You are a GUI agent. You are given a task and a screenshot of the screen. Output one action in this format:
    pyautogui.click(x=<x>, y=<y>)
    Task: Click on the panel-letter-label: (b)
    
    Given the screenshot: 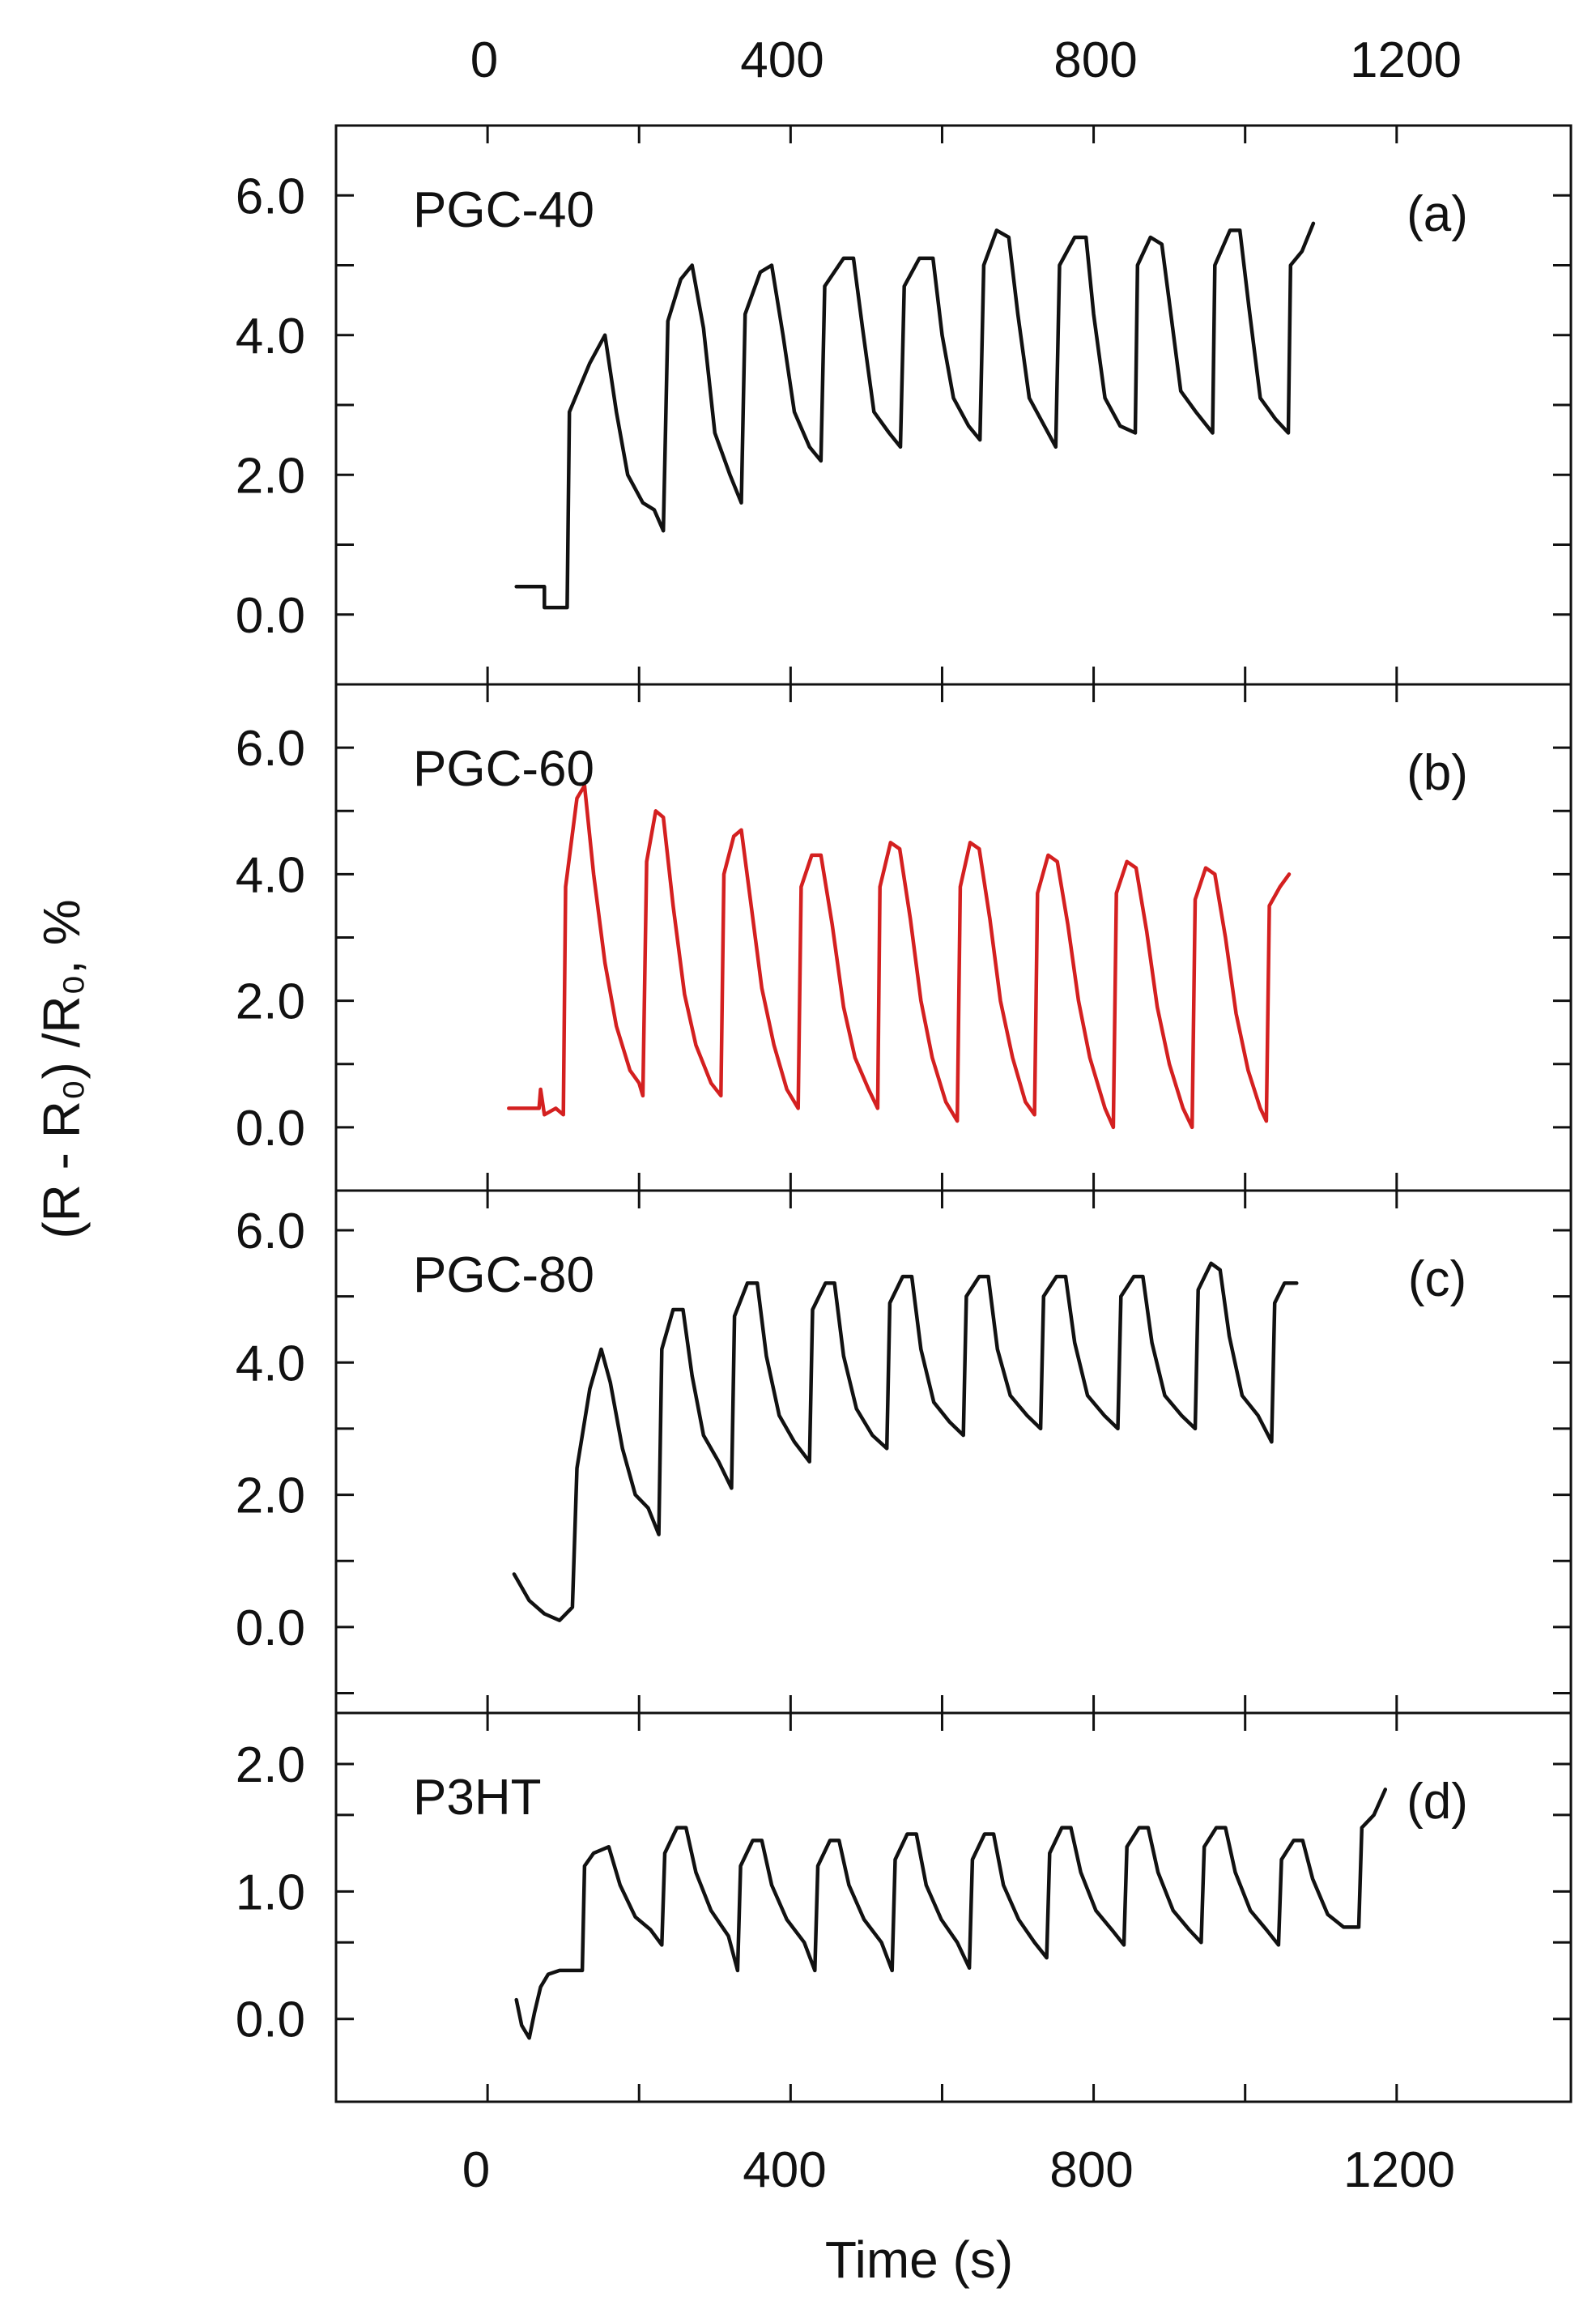 What is the action you would take?
    pyautogui.click(x=1437, y=773)
    